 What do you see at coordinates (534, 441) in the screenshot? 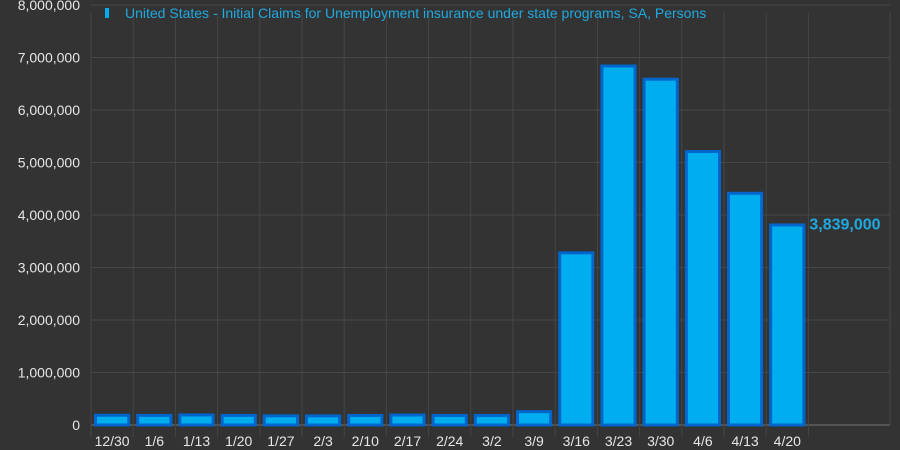
I see `x-tick-label: 3/9` at bounding box center [534, 441].